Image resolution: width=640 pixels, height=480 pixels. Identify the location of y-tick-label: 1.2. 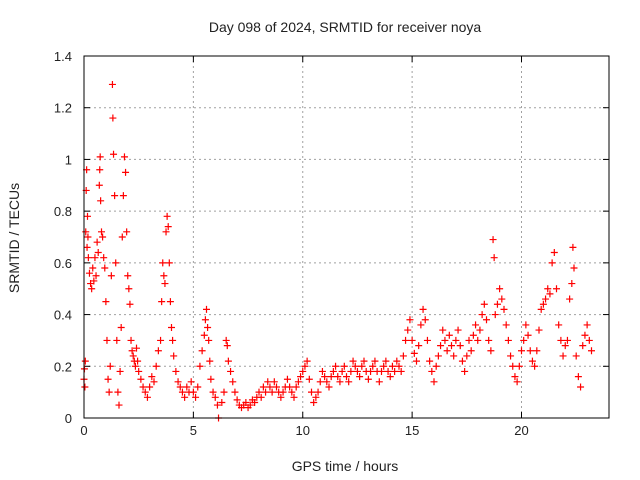
(63, 108).